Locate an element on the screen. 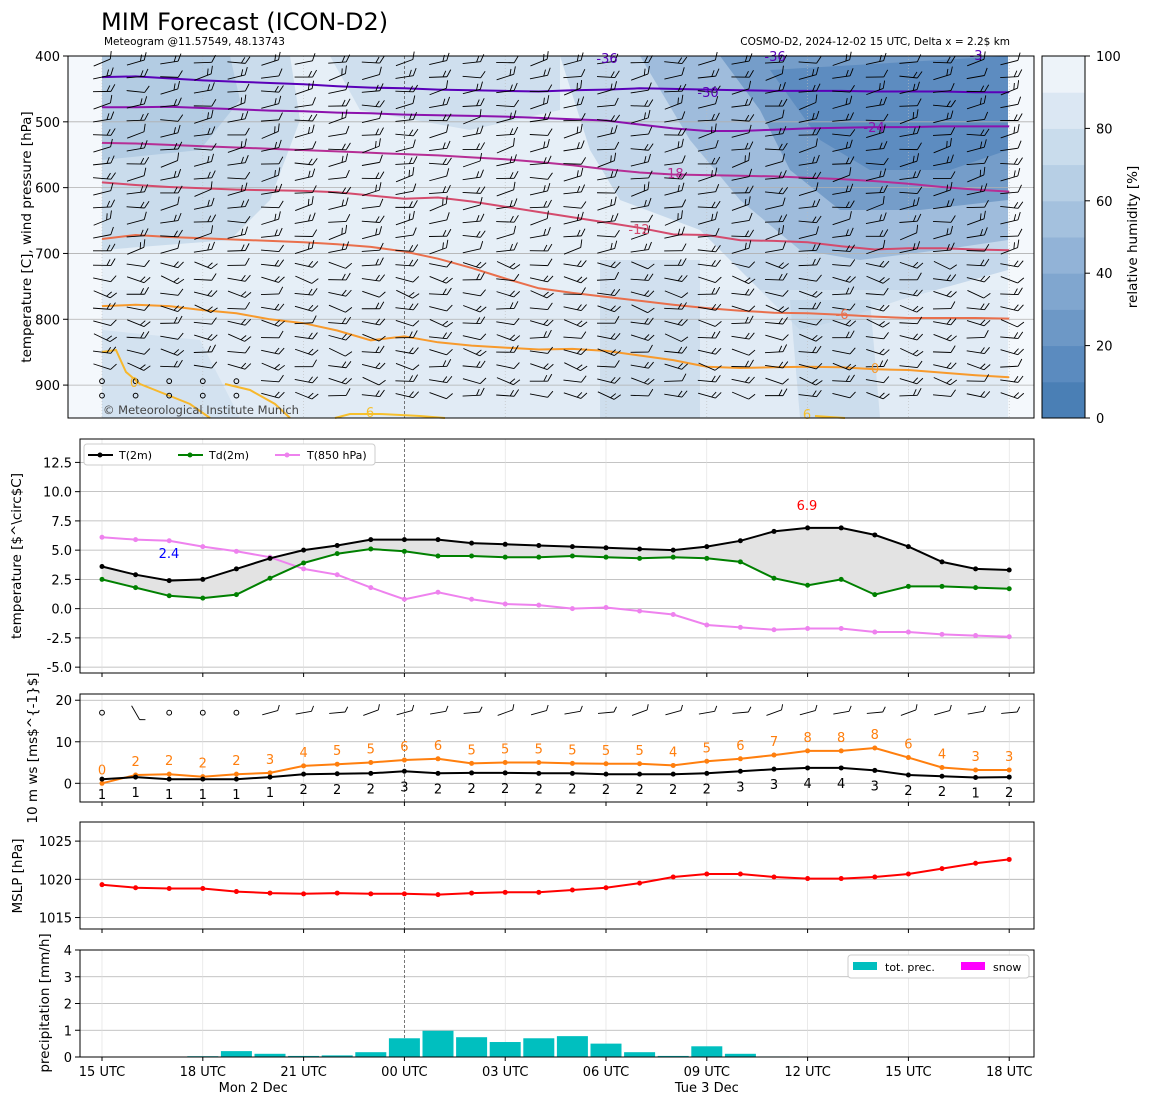 The height and width of the screenshot is (1105, 1150). colorbar-segment is located at coordinates (1063, 183).